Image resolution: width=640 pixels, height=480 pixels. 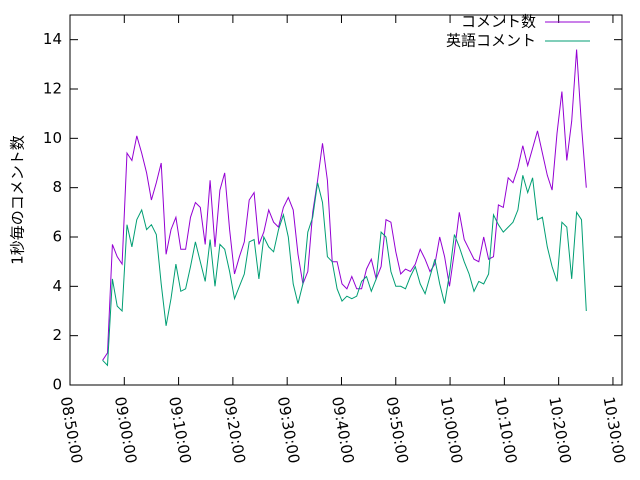 I want to click on x-tick-label: 09:10:00, so click(x=179, y=429).